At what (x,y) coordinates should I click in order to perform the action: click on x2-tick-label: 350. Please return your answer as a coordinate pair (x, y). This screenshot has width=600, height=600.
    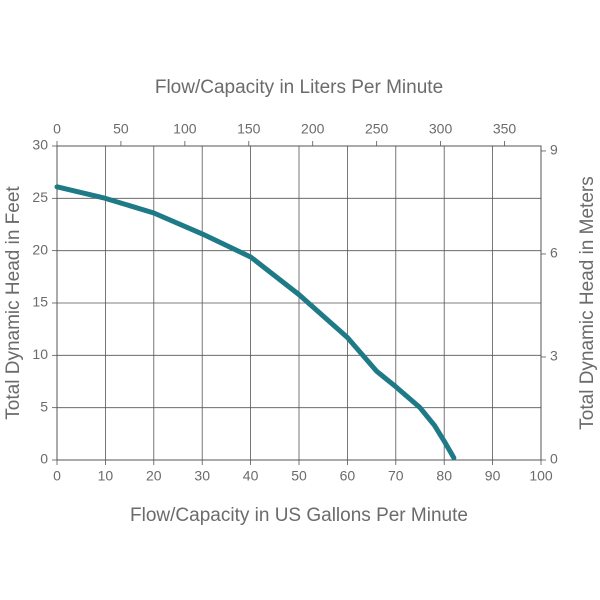
    Looking at the image, I should click on (505, 129).